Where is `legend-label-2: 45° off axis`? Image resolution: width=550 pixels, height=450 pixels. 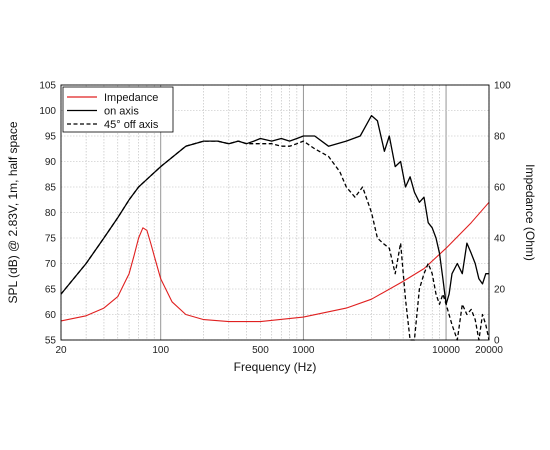
legend-label-2: 45° off axis is located at coordinates (131, 125).